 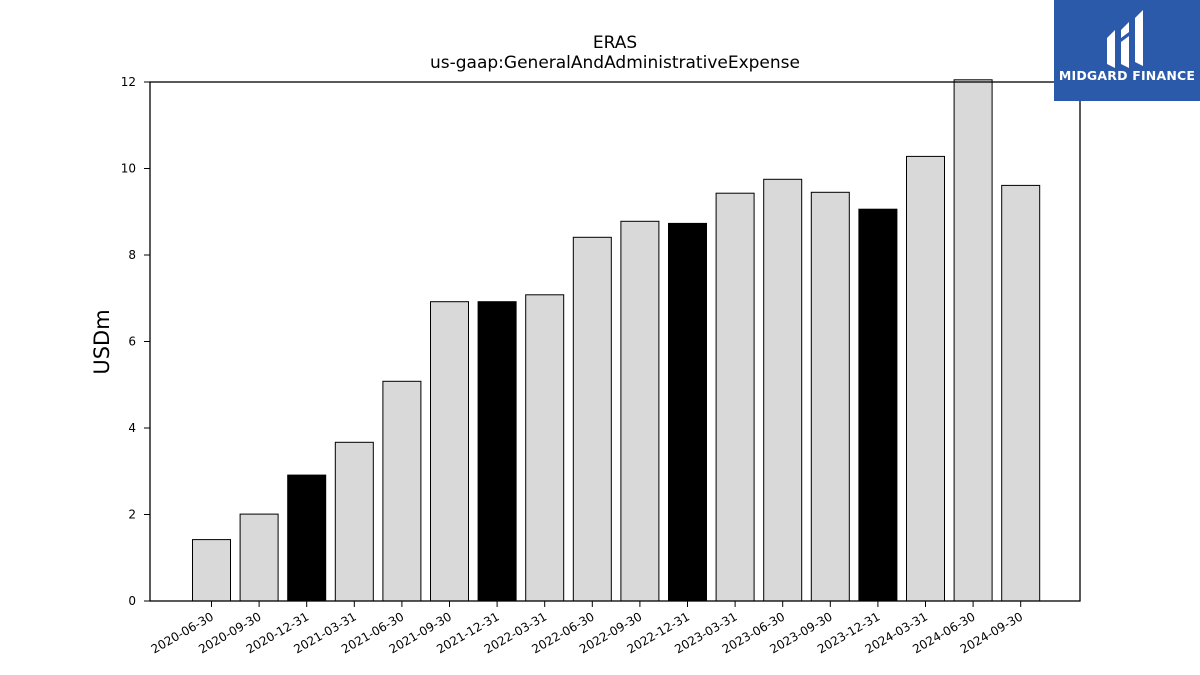 I want to click on y-tick-label: 6, so click(x=132, y=342).